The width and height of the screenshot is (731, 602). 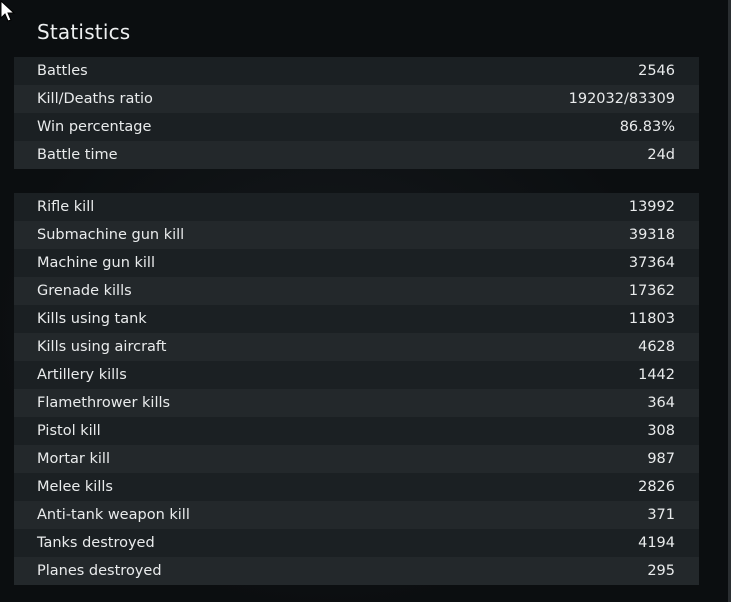 What do you see at coordinates (647, 127) in the screenshot?
I see `stat-value: 86.83%` at bounding box center [647, 127].